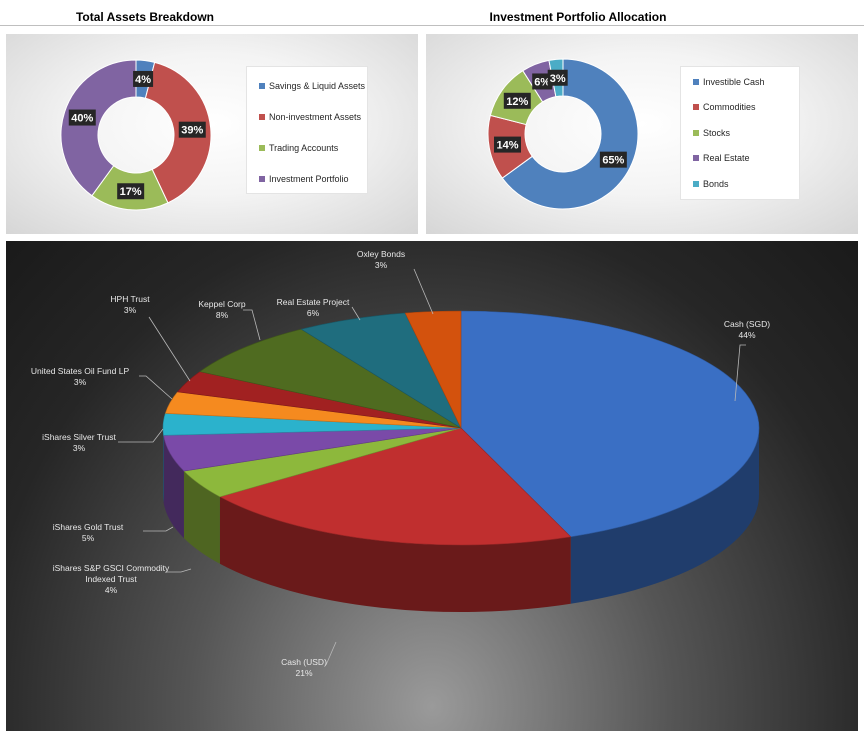 The image size is (864, 737). I want to click on legend-label: Trading Accounts, so click(304, 148).